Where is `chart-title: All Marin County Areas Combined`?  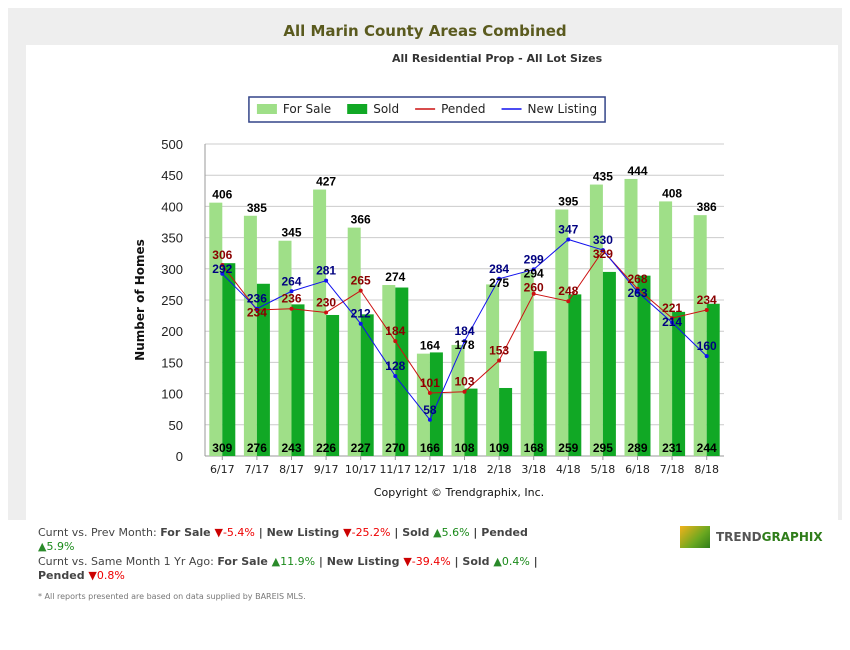
chart-title: All Marin County Areas Combined is located at coordinates (425, 31).